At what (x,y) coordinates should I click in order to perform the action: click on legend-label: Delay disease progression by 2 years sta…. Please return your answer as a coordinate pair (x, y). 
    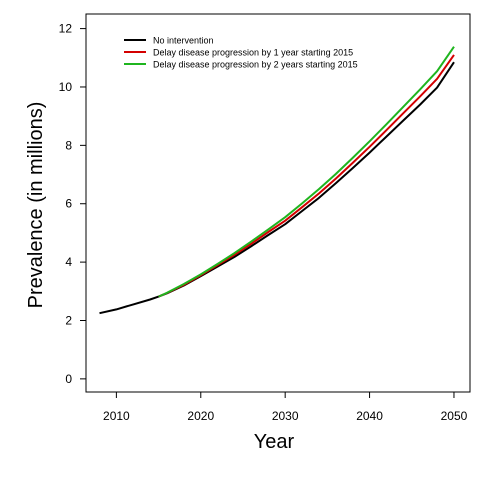
    Looking at the image, I should click on (255, 65).